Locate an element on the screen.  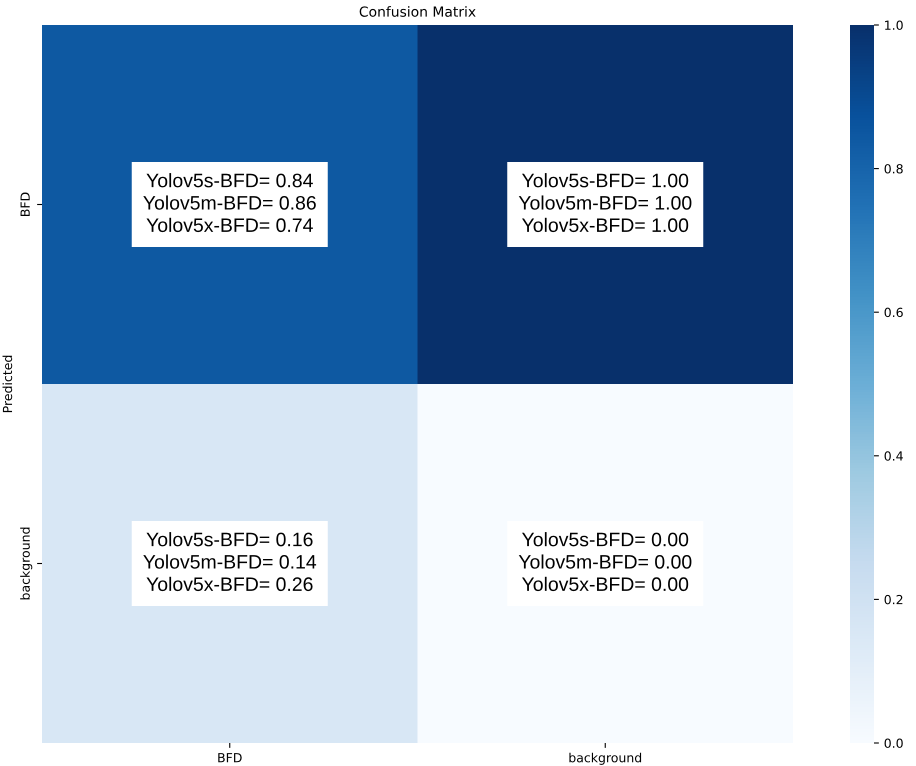
chart-title: Confusion Matrix is located at coordinates (418, 11).